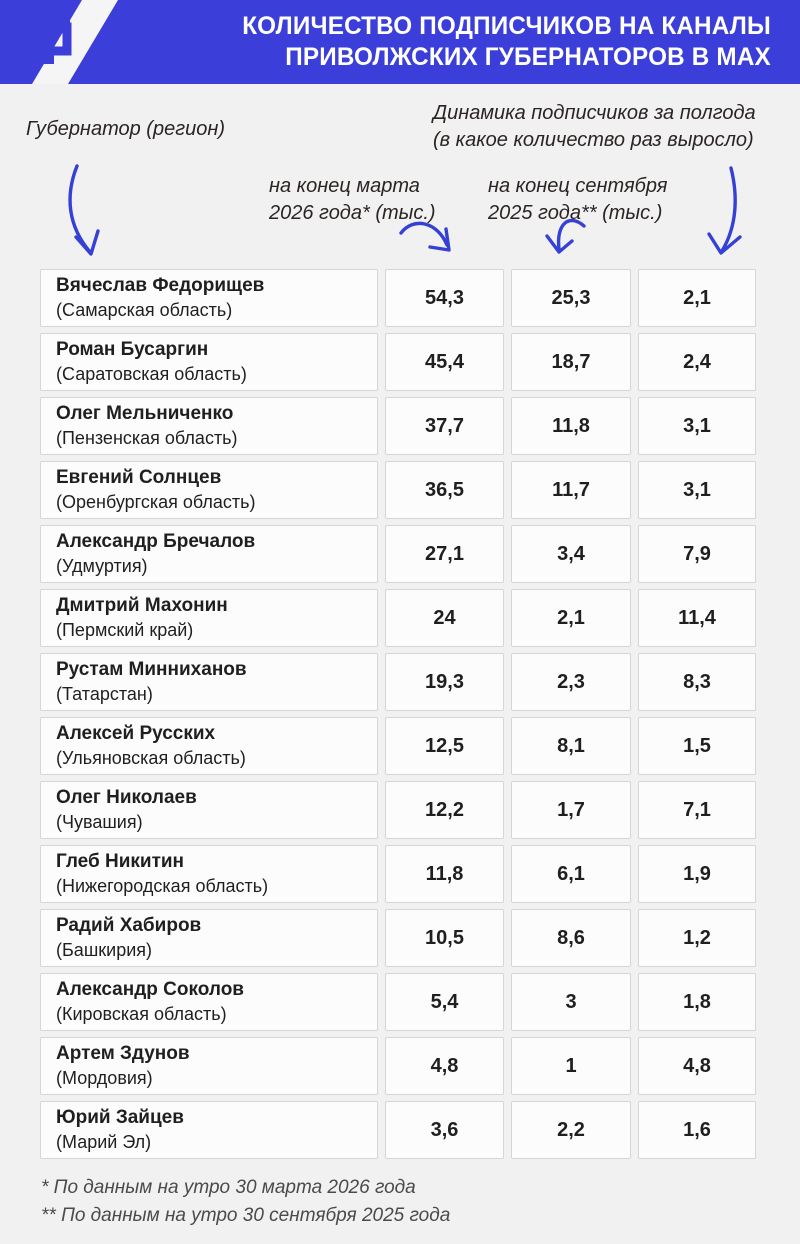 The width and height of the screenshot is (800, 1244). I want to click on growth-multiplier-value: 4,8, so click(697, 1066).